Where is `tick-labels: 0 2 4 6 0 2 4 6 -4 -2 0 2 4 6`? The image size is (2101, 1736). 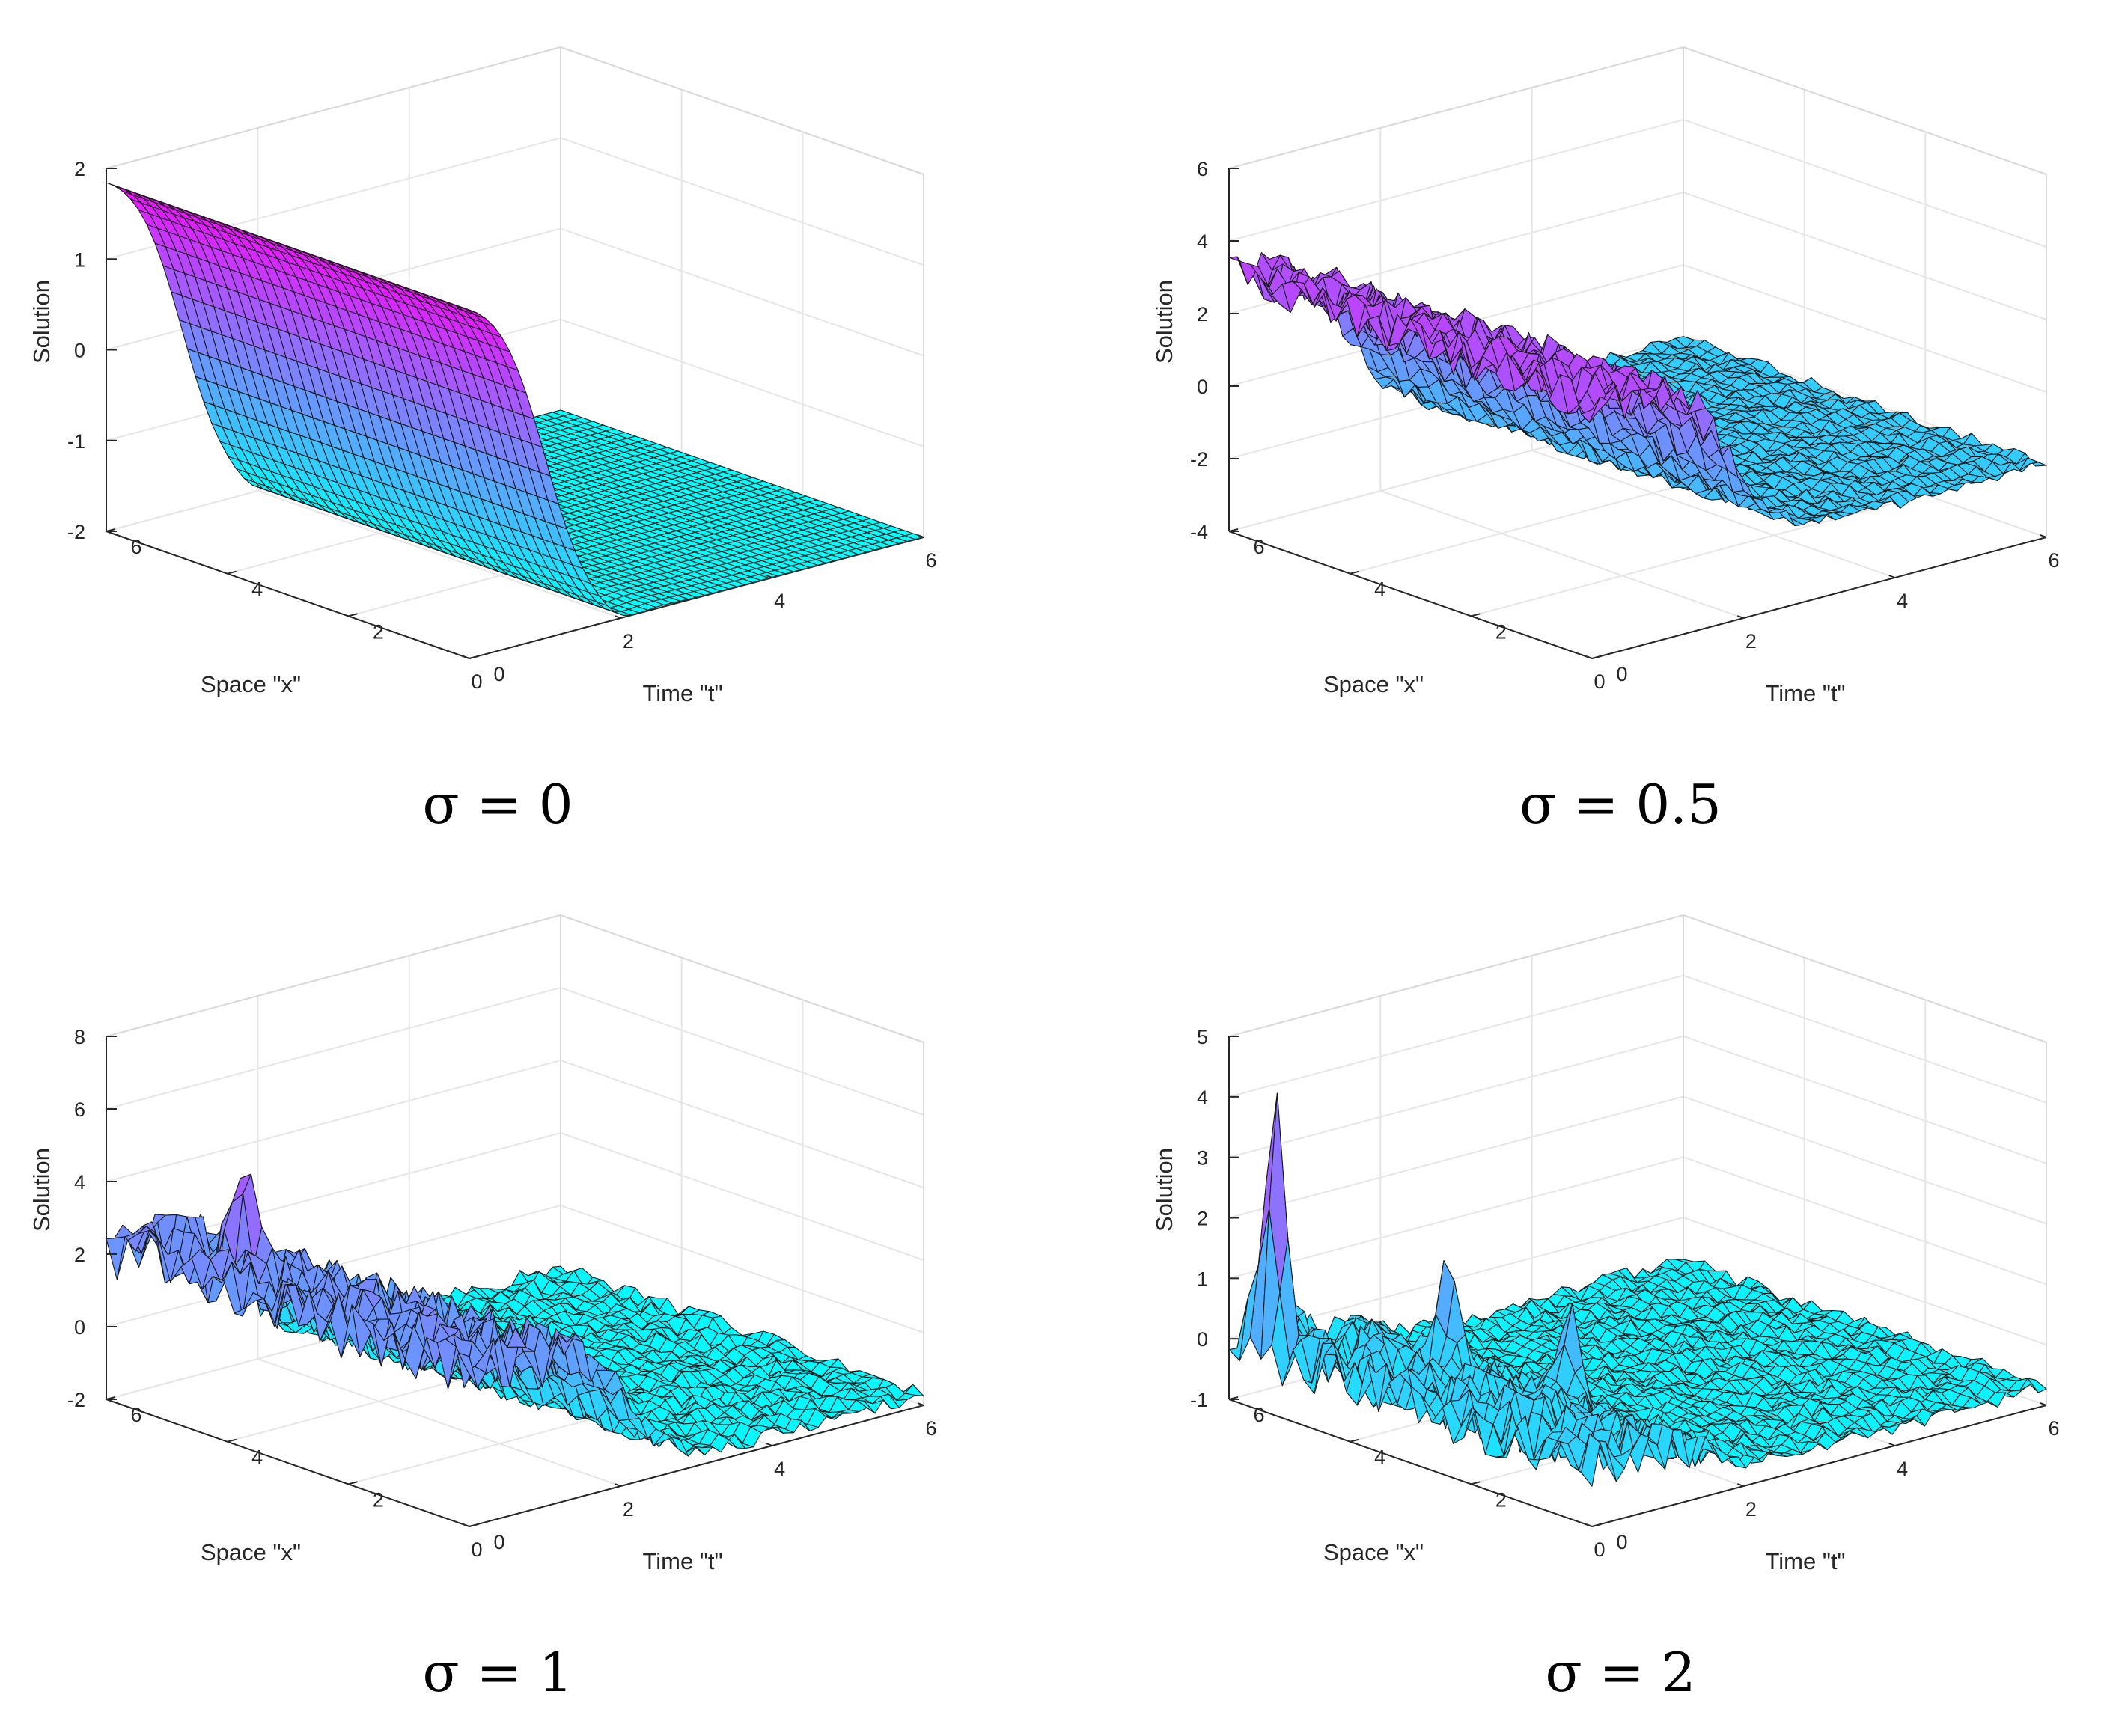
tick-labels: 0 2 4 6 0 2 4 6 -4 -2 0 2 4 6 is located at coordinates (1625, 425).